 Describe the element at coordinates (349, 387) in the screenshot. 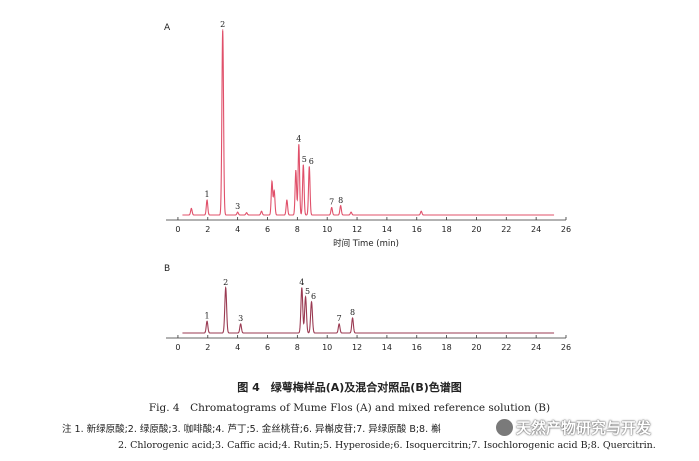

I see `figure-caption-cn: 图 4 绿萼梅样品(A)及混合对照品(B)色谱图` at that location.